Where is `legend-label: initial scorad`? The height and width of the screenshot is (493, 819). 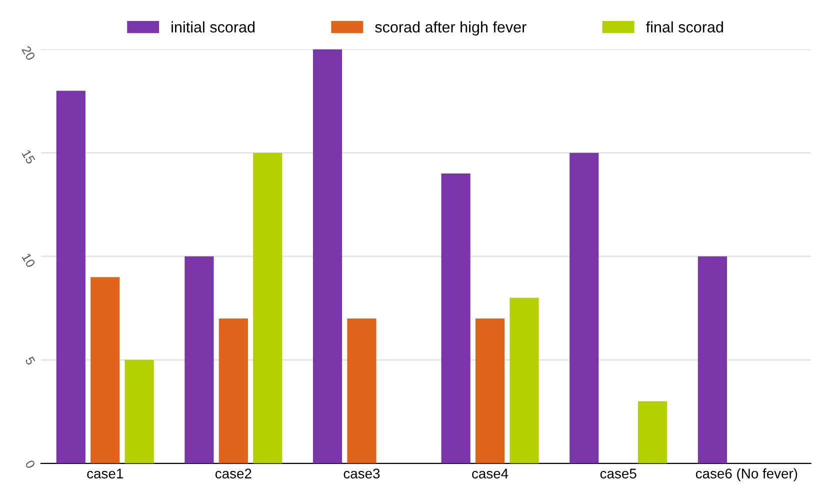
legend-label: initial scorad is located at coordinates (213, 27).